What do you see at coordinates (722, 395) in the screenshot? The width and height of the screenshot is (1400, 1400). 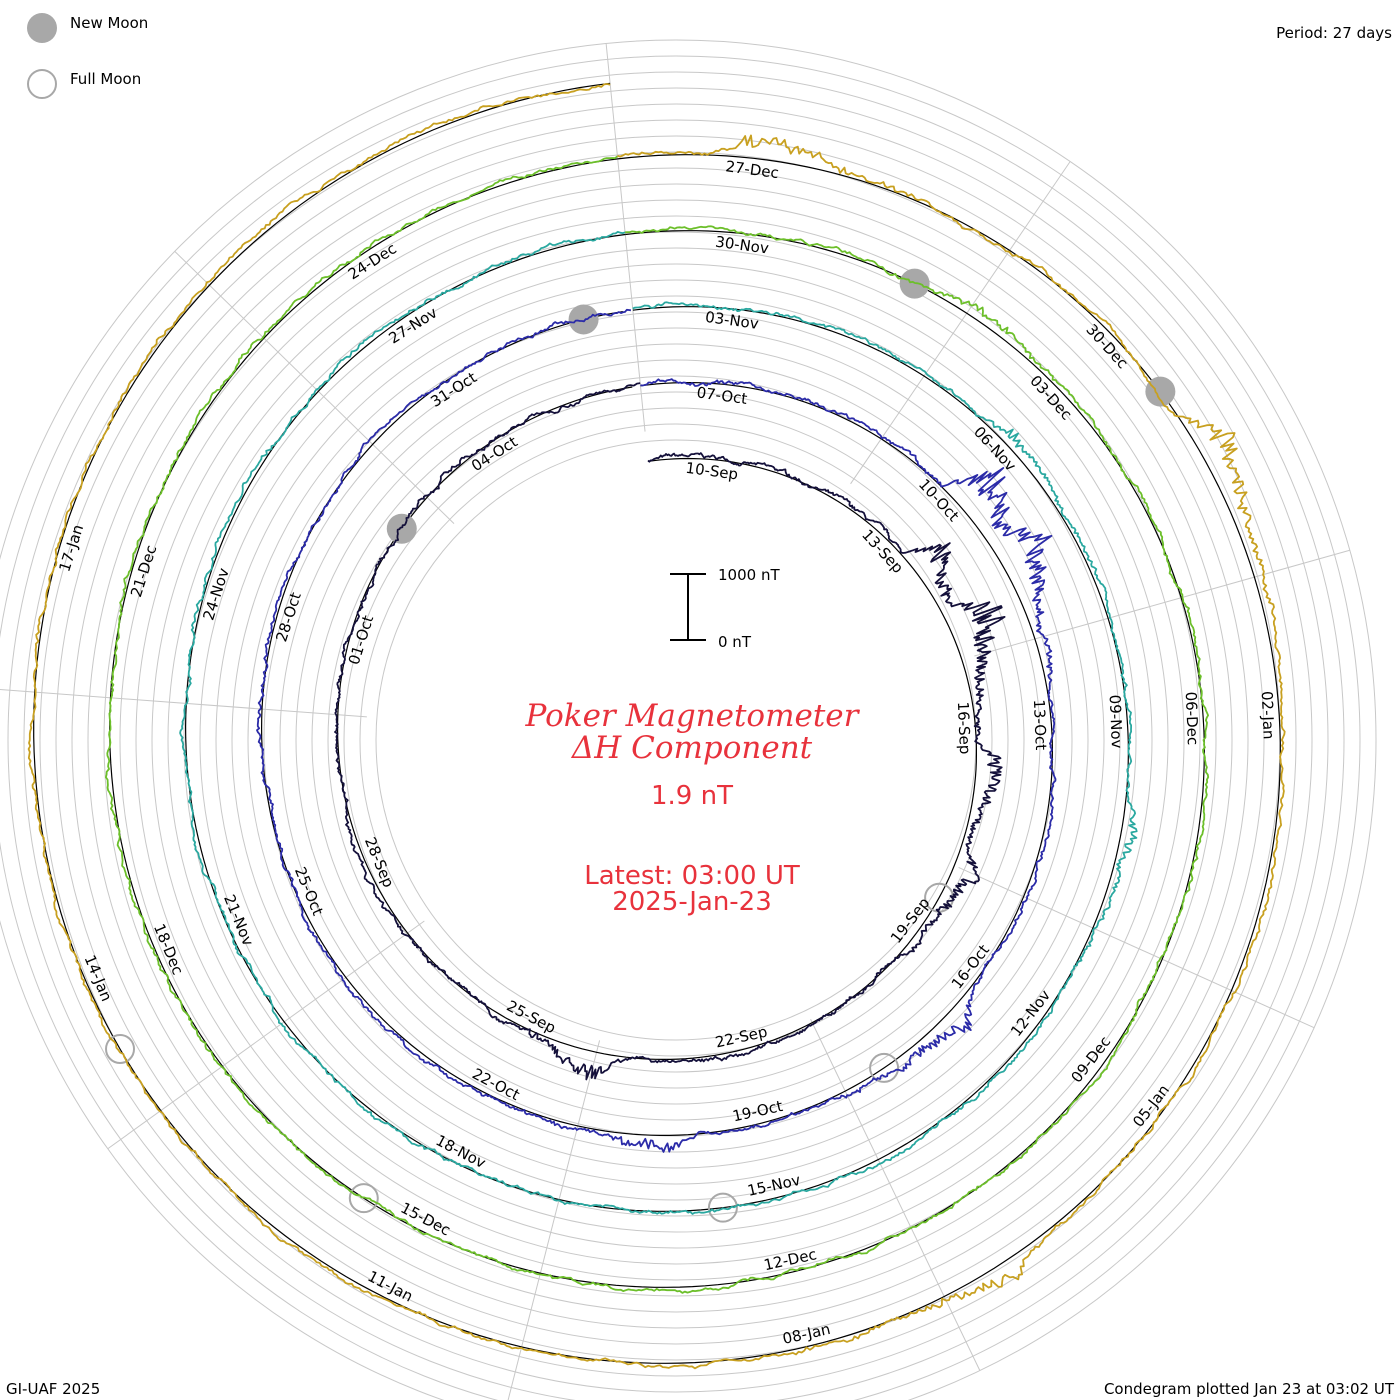 I see `date-label: 07-Oct` at bounding box center [722, 395].